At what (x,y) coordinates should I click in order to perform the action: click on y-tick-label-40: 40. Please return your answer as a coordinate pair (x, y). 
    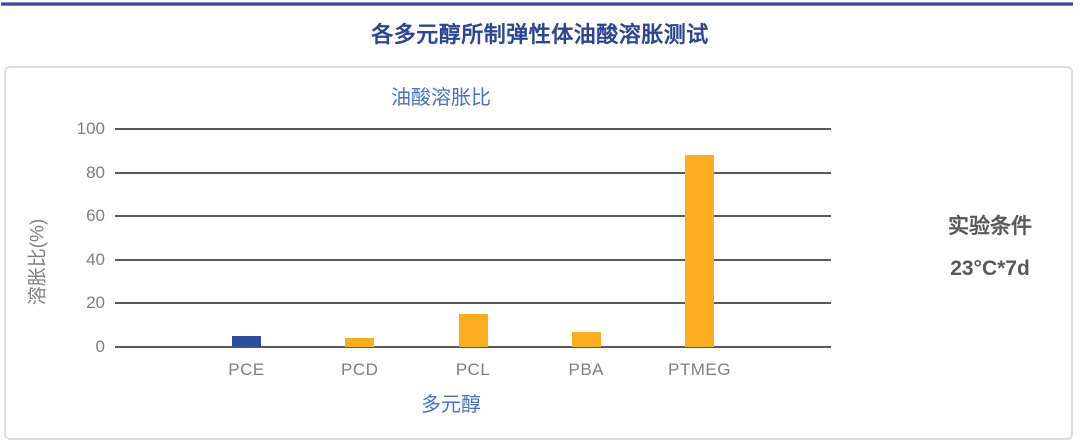
    Looking at the image, I should click on (95, 259).